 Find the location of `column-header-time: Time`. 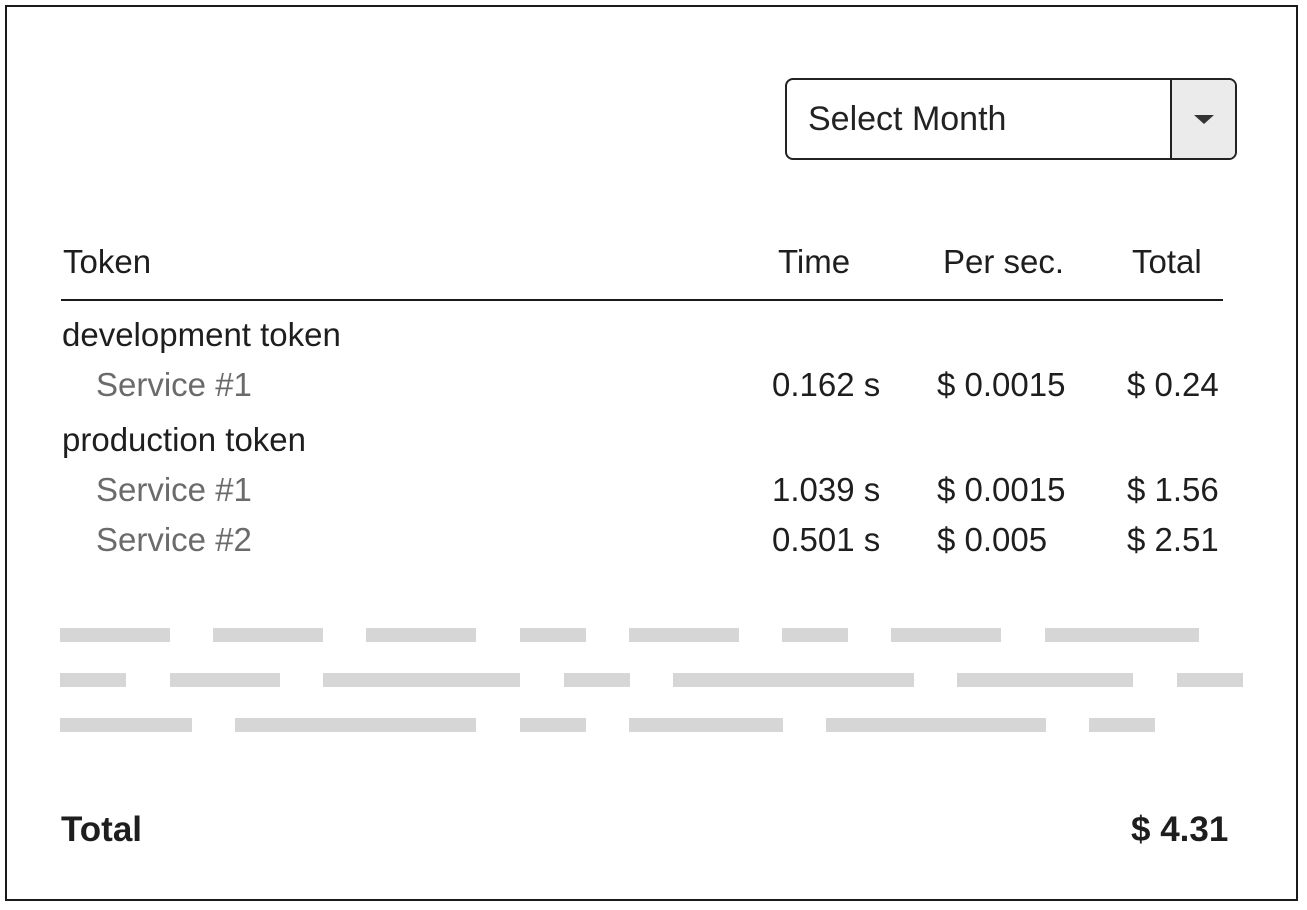

column-header-time: Time is located at coordinates (814, 261).